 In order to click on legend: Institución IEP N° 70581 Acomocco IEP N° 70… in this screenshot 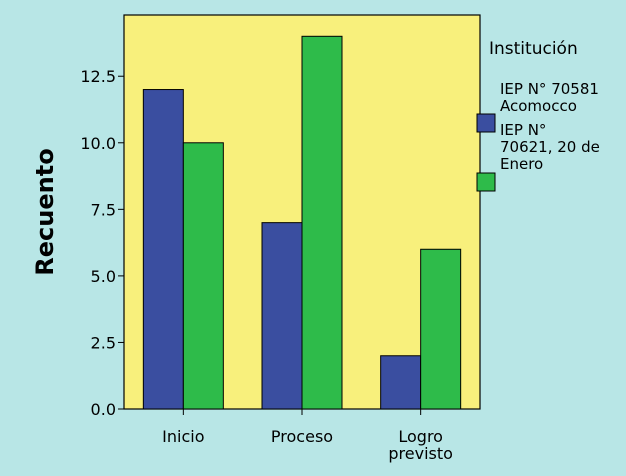, I will do `click(538, 115)`.